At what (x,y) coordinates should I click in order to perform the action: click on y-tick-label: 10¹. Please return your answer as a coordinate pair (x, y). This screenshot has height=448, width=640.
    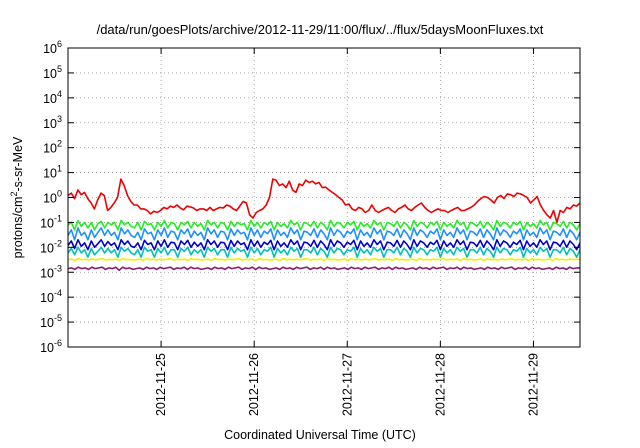
    Looking at the image, I should click on (52, 172).